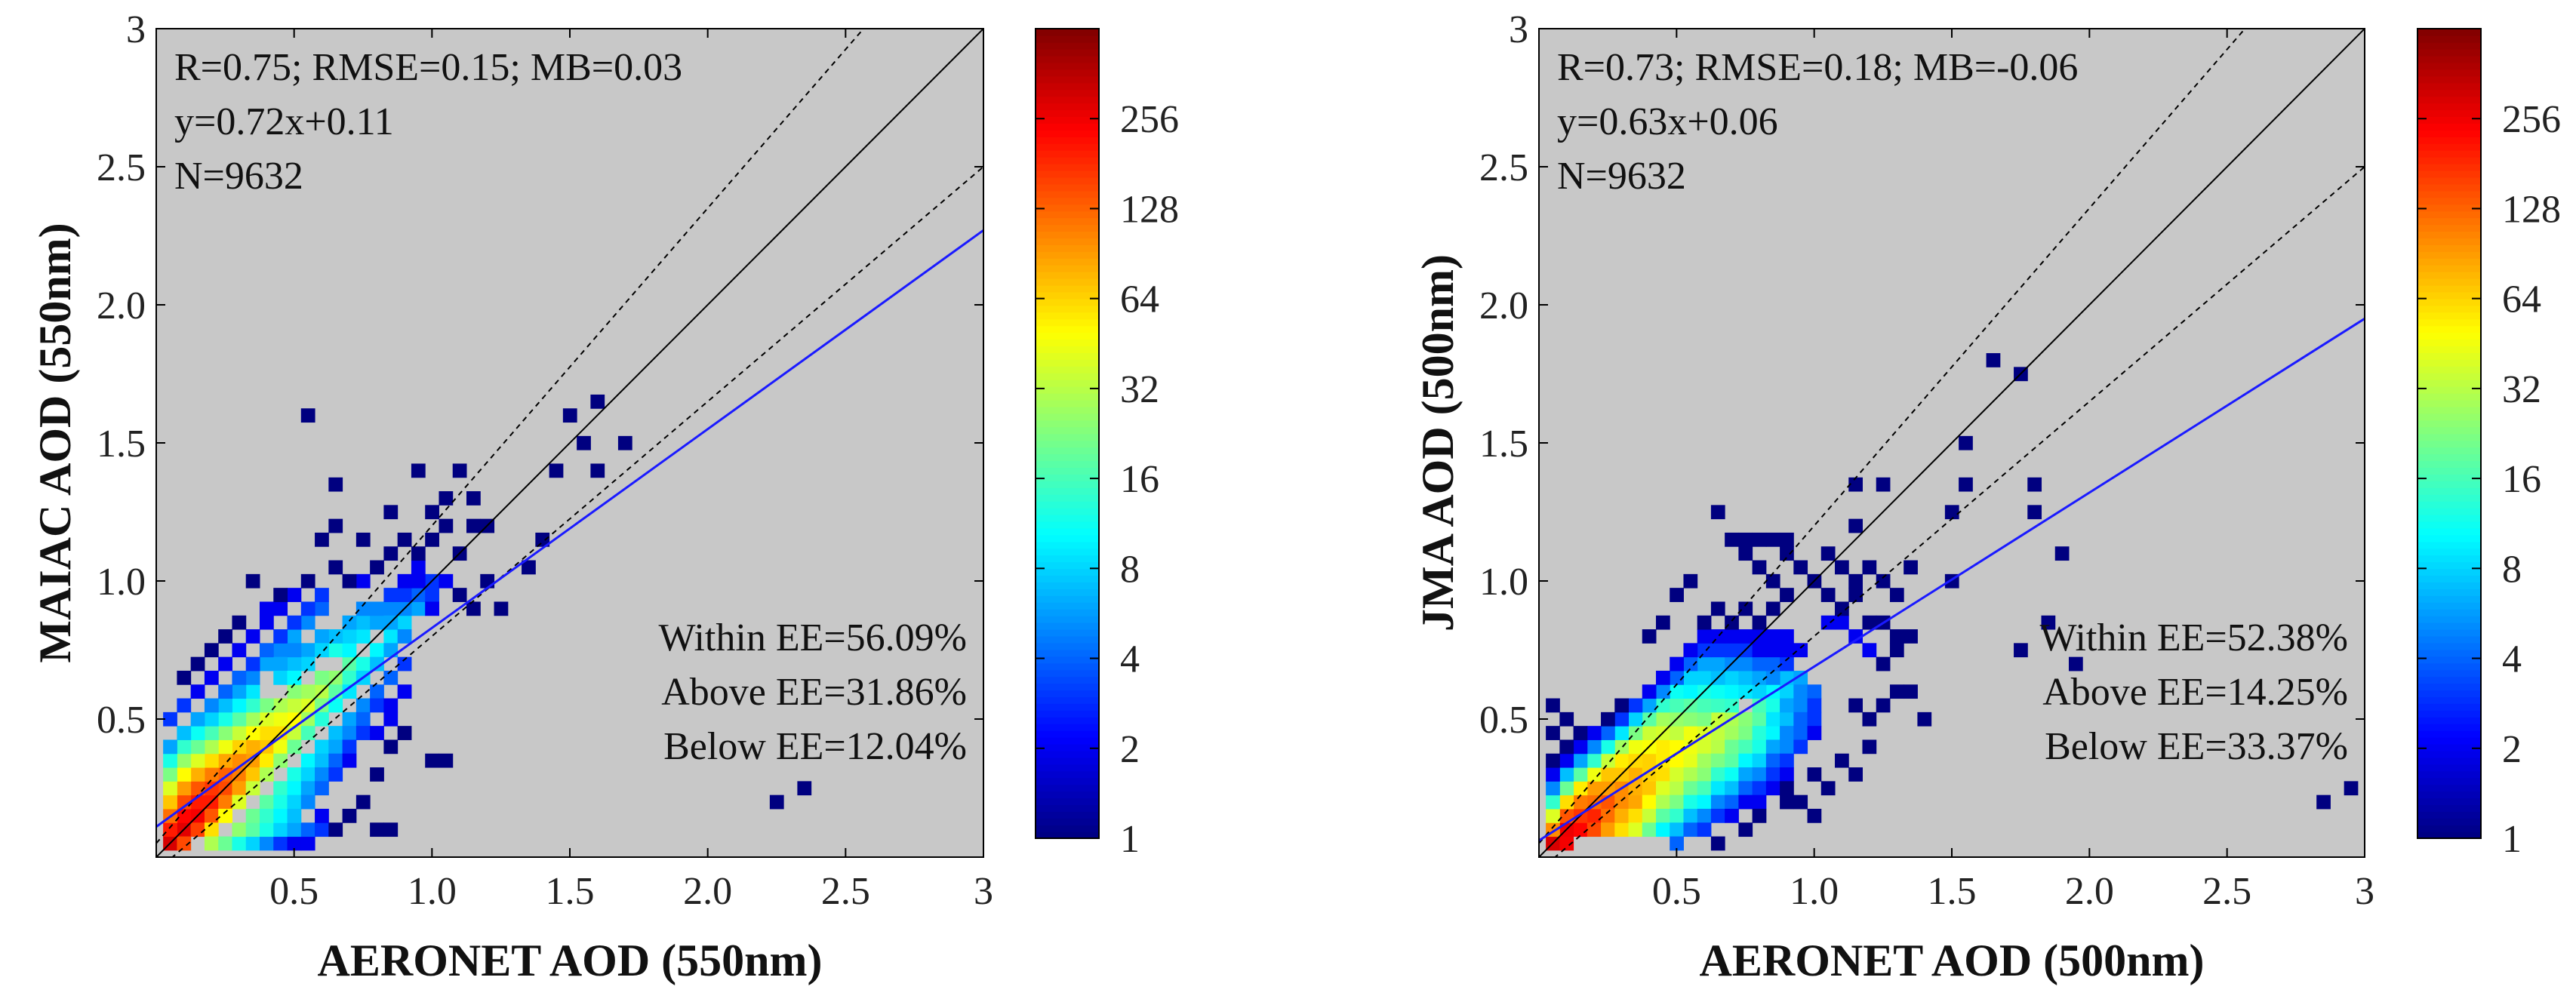 The height and width of the screenshot is (1005, 2576). What do you see at coordinates (2196, 746) in the screenshot?
I see `ee-annotation: Below EE=33.37%` at bounding box center [2196, 746].